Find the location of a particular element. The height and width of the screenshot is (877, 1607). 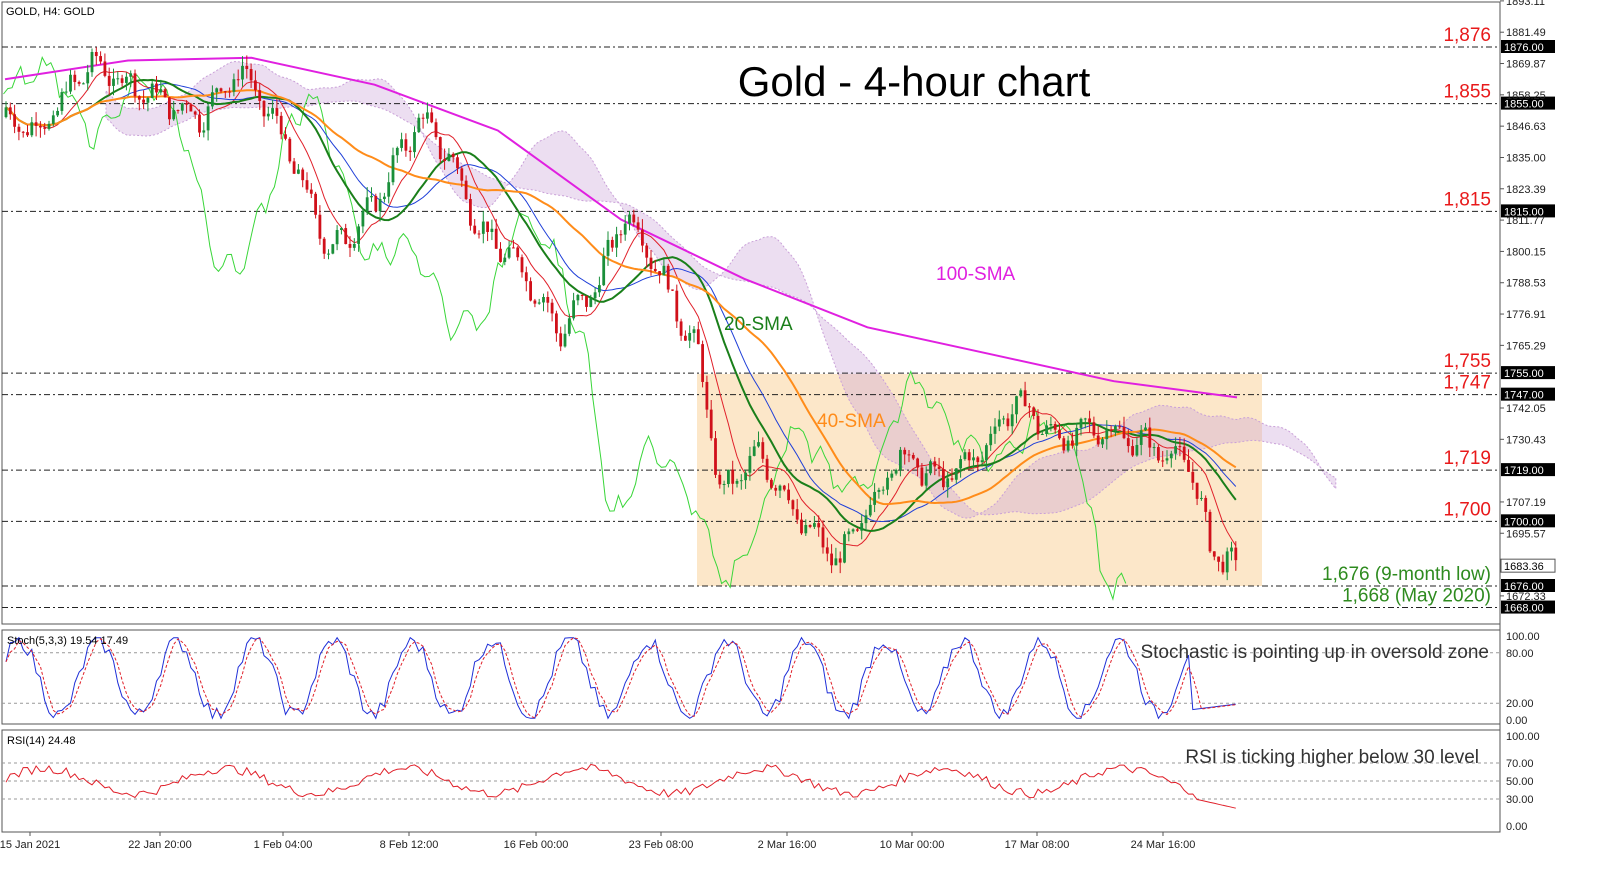

time-tick-label: 22 Jan 20:00 is located at coordinates (160, 845).